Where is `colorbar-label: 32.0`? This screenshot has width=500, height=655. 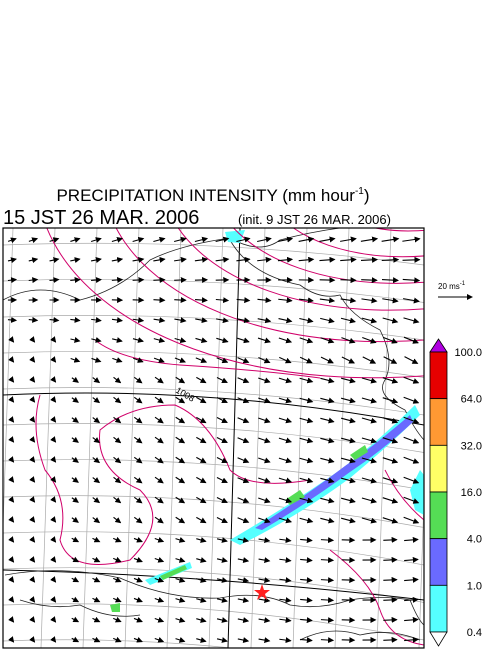
colorbar-label: 32.0 is located at coordinates (471, 446).